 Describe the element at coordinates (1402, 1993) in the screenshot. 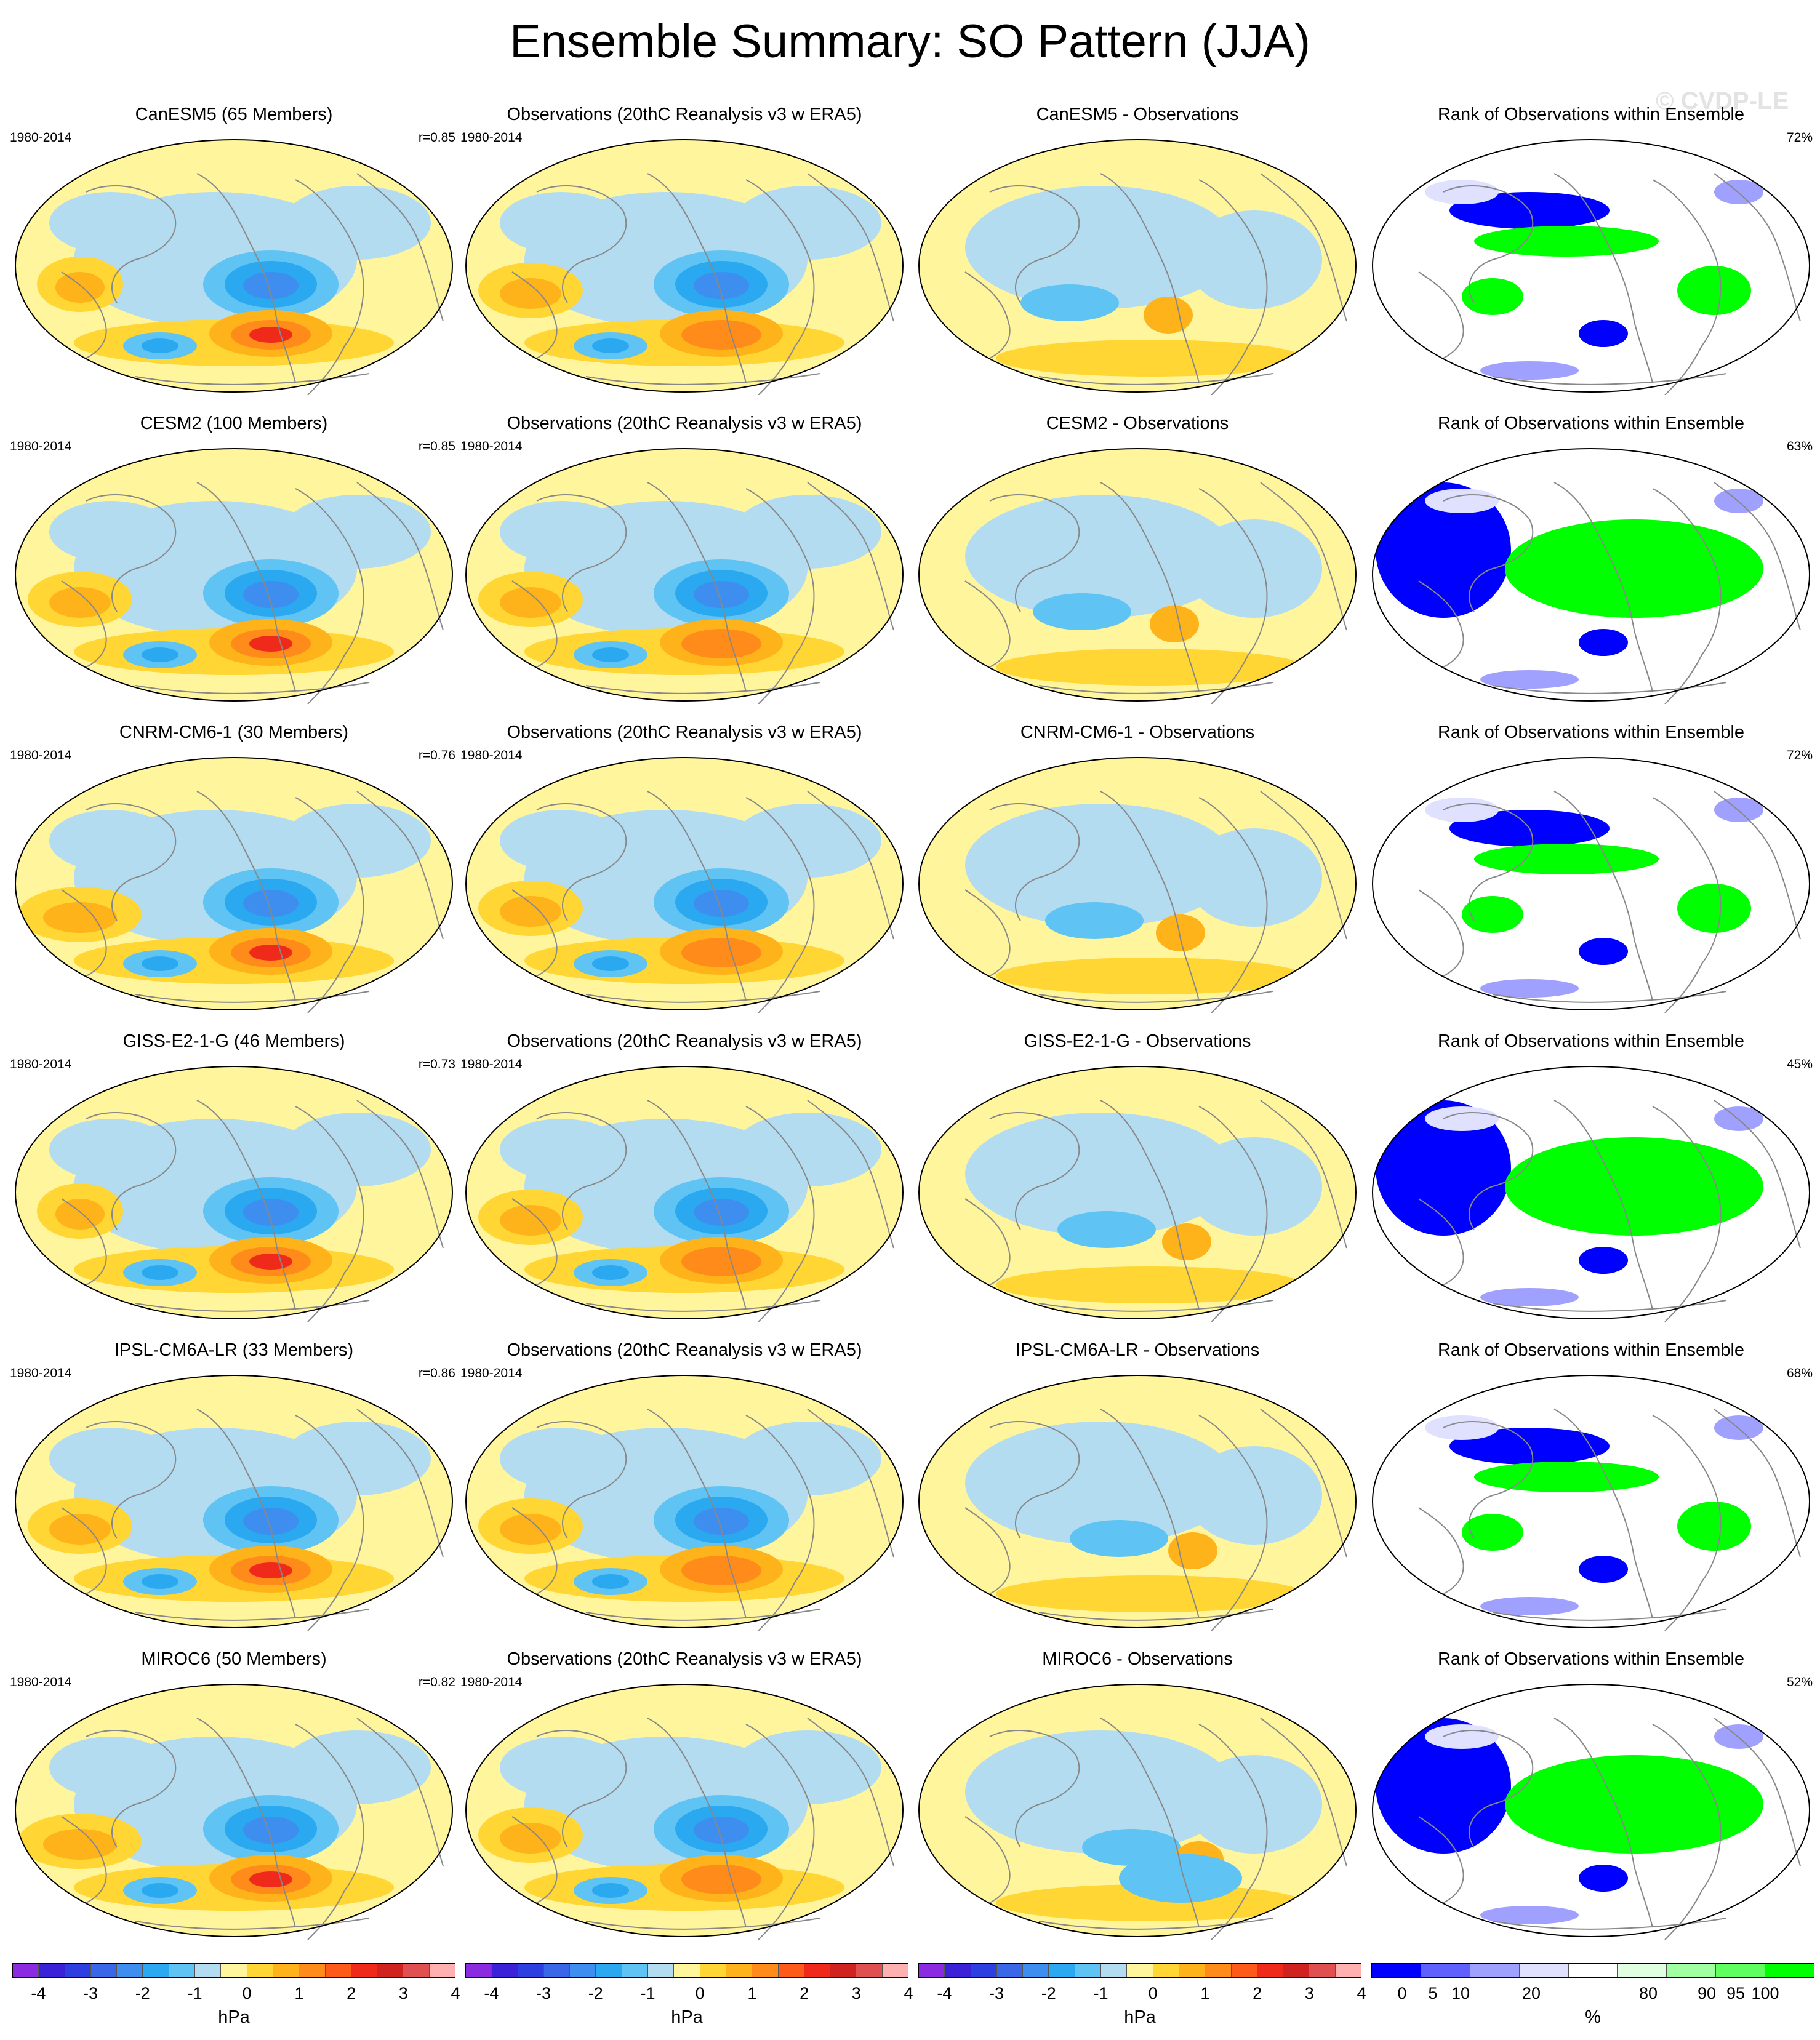

I see `colorbar-tick-label: 0` at that location.